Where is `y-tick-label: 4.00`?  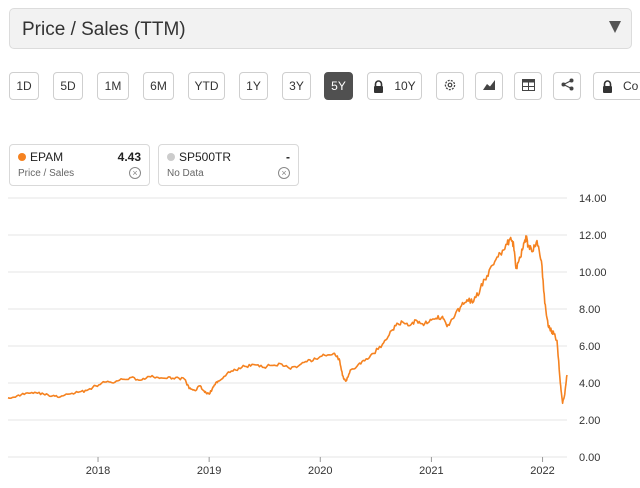
y-tick-label: 4.00 is located at coordinates (589, 384).